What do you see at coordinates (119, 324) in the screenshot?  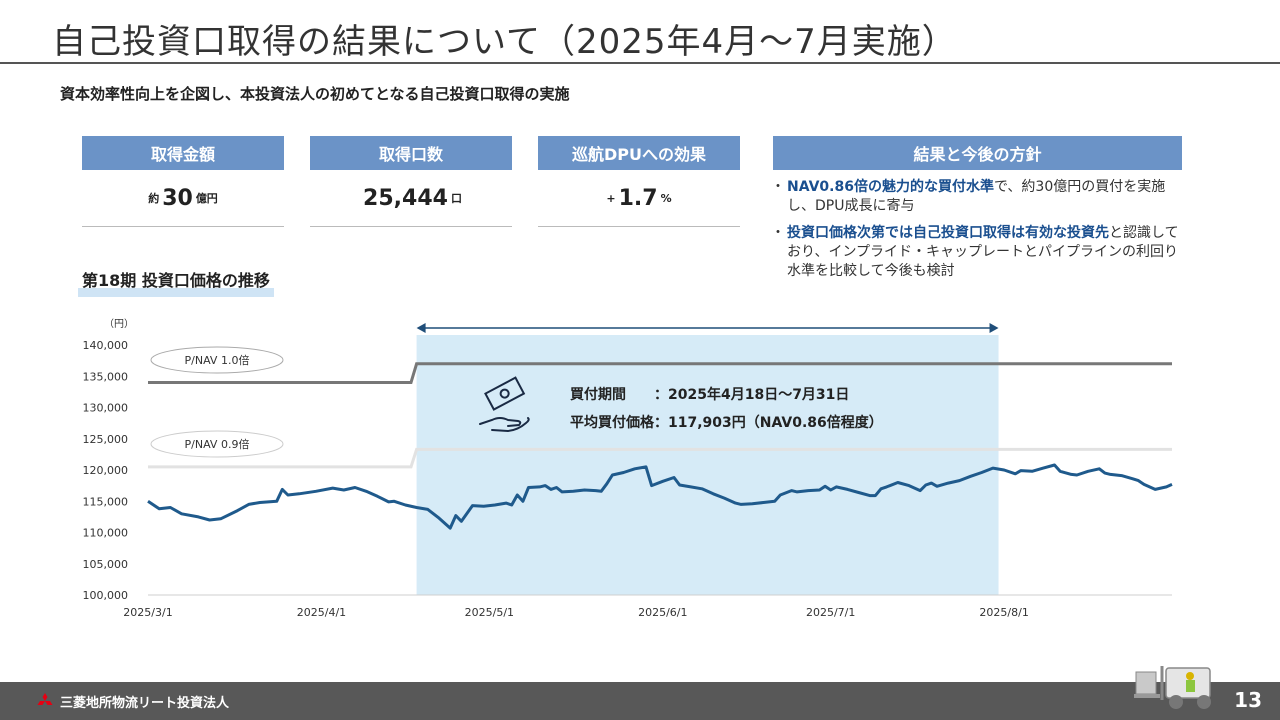 I see `y-axis-unit: （円）` at bounding box center [119, 324].